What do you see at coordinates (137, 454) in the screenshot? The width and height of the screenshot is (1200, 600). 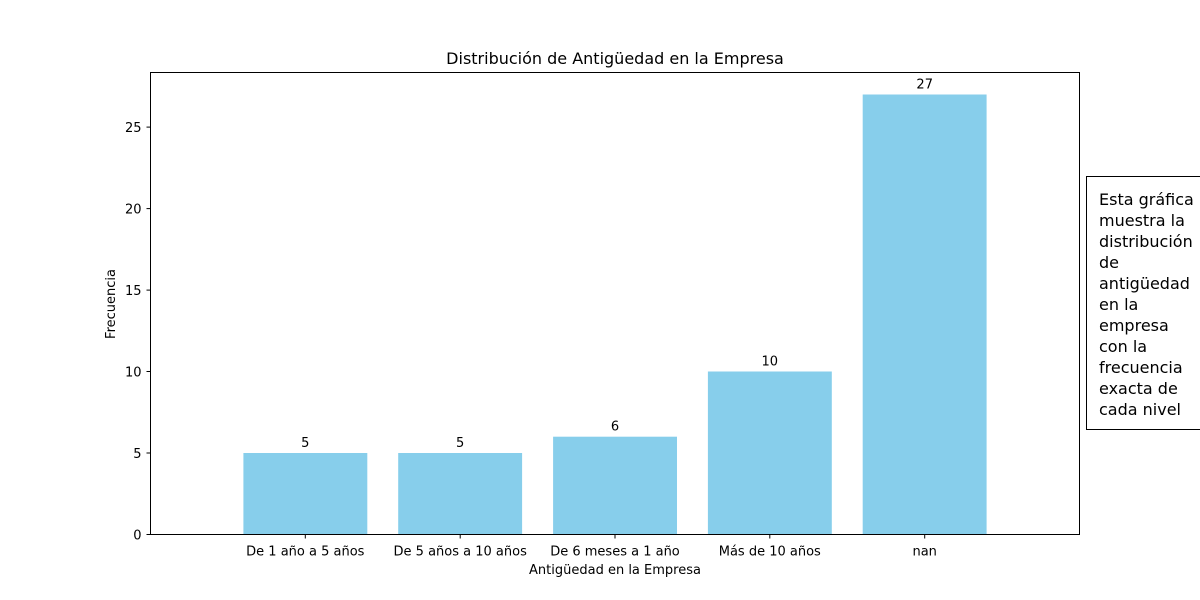 I see `y-tick-label: 5` at bounding box center [137, 454].